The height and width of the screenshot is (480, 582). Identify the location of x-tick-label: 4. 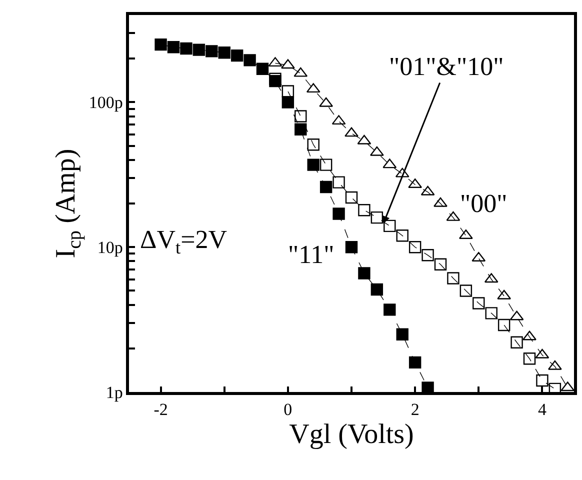
(542, 410).